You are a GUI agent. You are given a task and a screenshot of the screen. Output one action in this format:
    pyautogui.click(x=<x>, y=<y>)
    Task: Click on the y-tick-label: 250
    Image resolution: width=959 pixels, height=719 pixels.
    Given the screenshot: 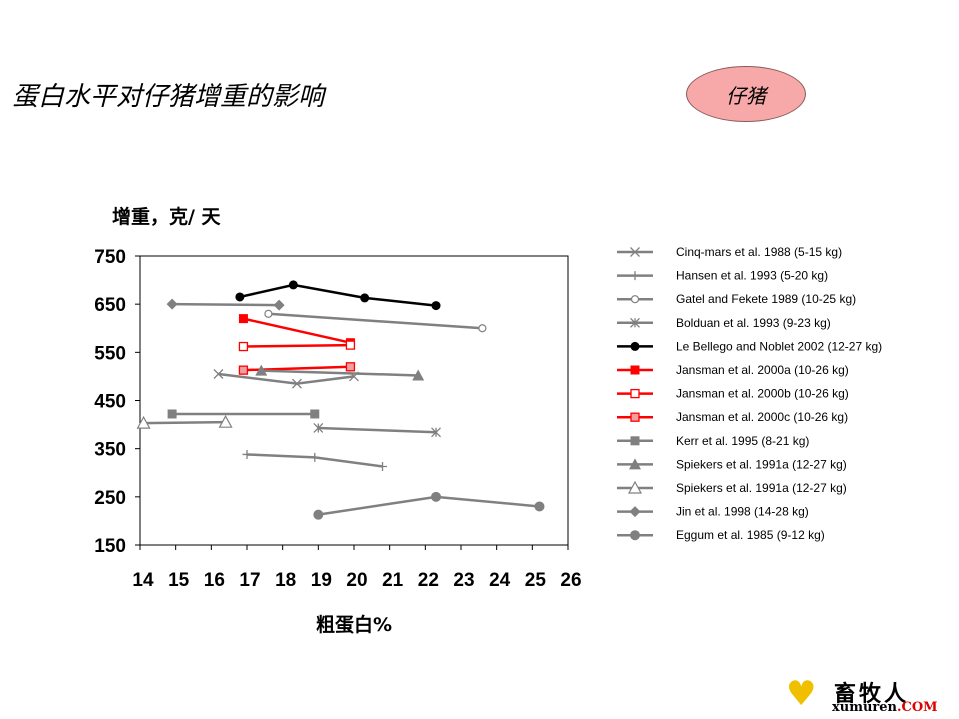 What is the action you would take?
    pyautogui.click(x=110, y=498)
    